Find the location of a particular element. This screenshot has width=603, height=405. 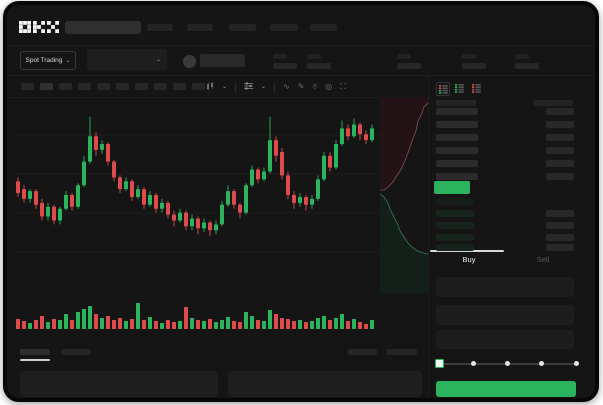

tab-buy: Buy is located at coordinates (469, 259).